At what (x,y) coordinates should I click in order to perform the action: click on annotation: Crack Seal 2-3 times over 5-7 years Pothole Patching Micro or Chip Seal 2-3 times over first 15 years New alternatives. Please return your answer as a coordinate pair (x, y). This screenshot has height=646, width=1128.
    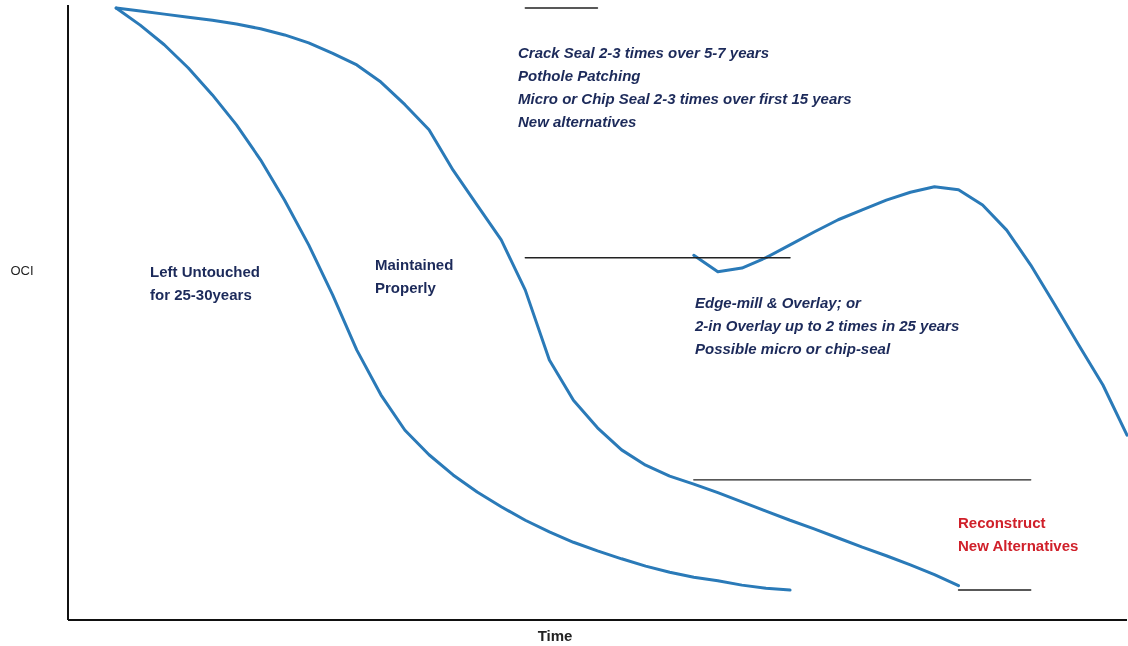
    Looking at the image, I should click on (685, 87).